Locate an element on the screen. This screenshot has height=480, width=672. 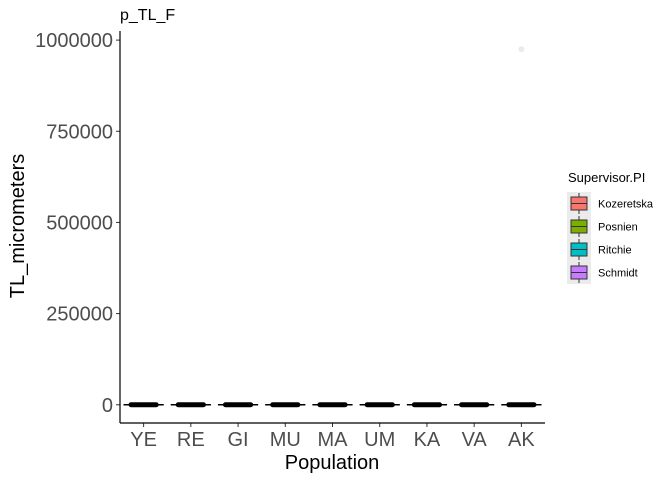
y-tick-label: 1000000 is located at coordinates (74, 41).